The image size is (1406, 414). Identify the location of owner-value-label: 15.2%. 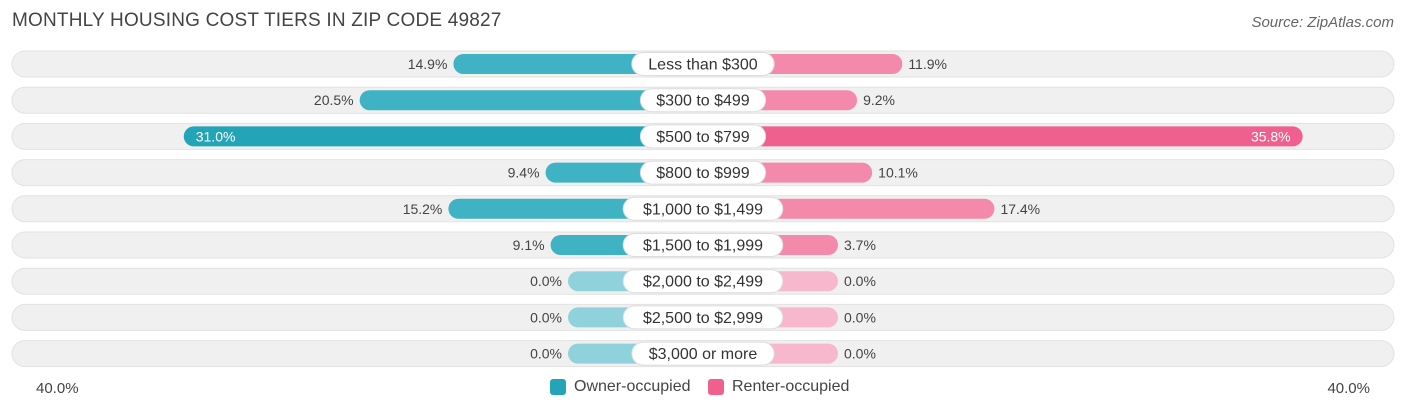
(423, 209).